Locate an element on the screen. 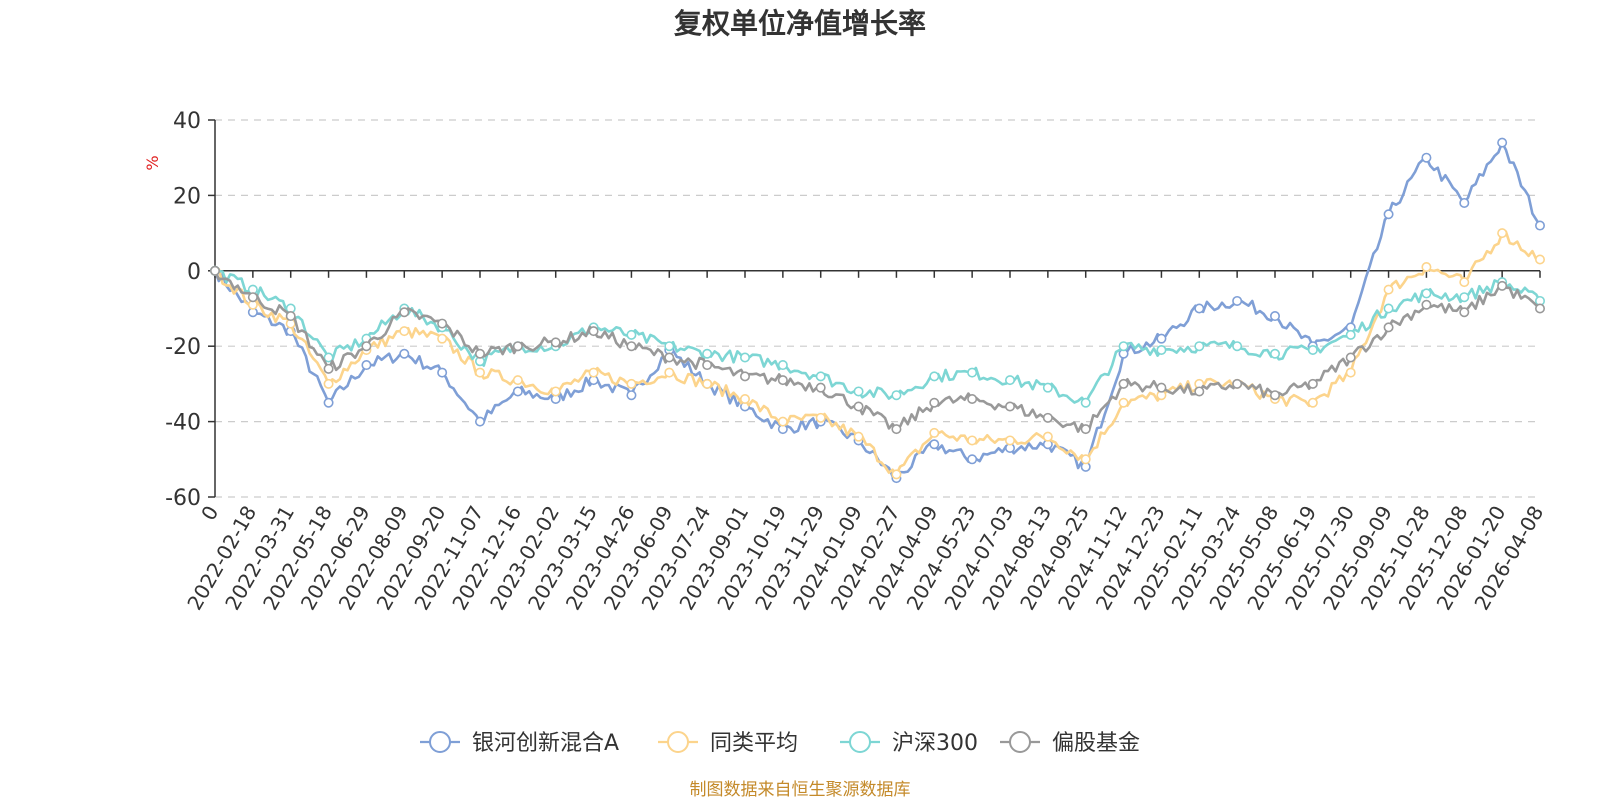  legend: 银河创新混合A 同类平均 沪深300 偏股基金 is located at coordinates (780, 743).